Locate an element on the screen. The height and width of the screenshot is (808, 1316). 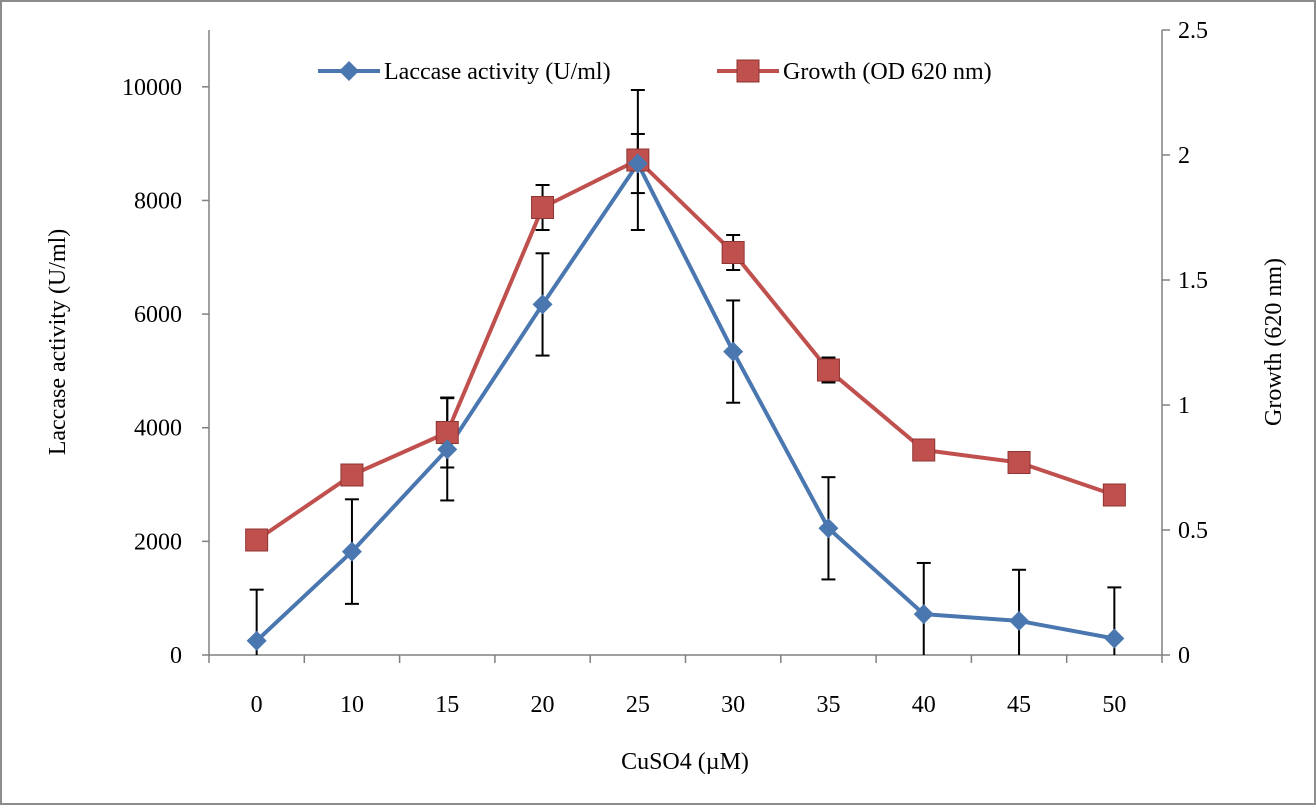
x-tick-label: 10 is located at coordinates (352, 705).